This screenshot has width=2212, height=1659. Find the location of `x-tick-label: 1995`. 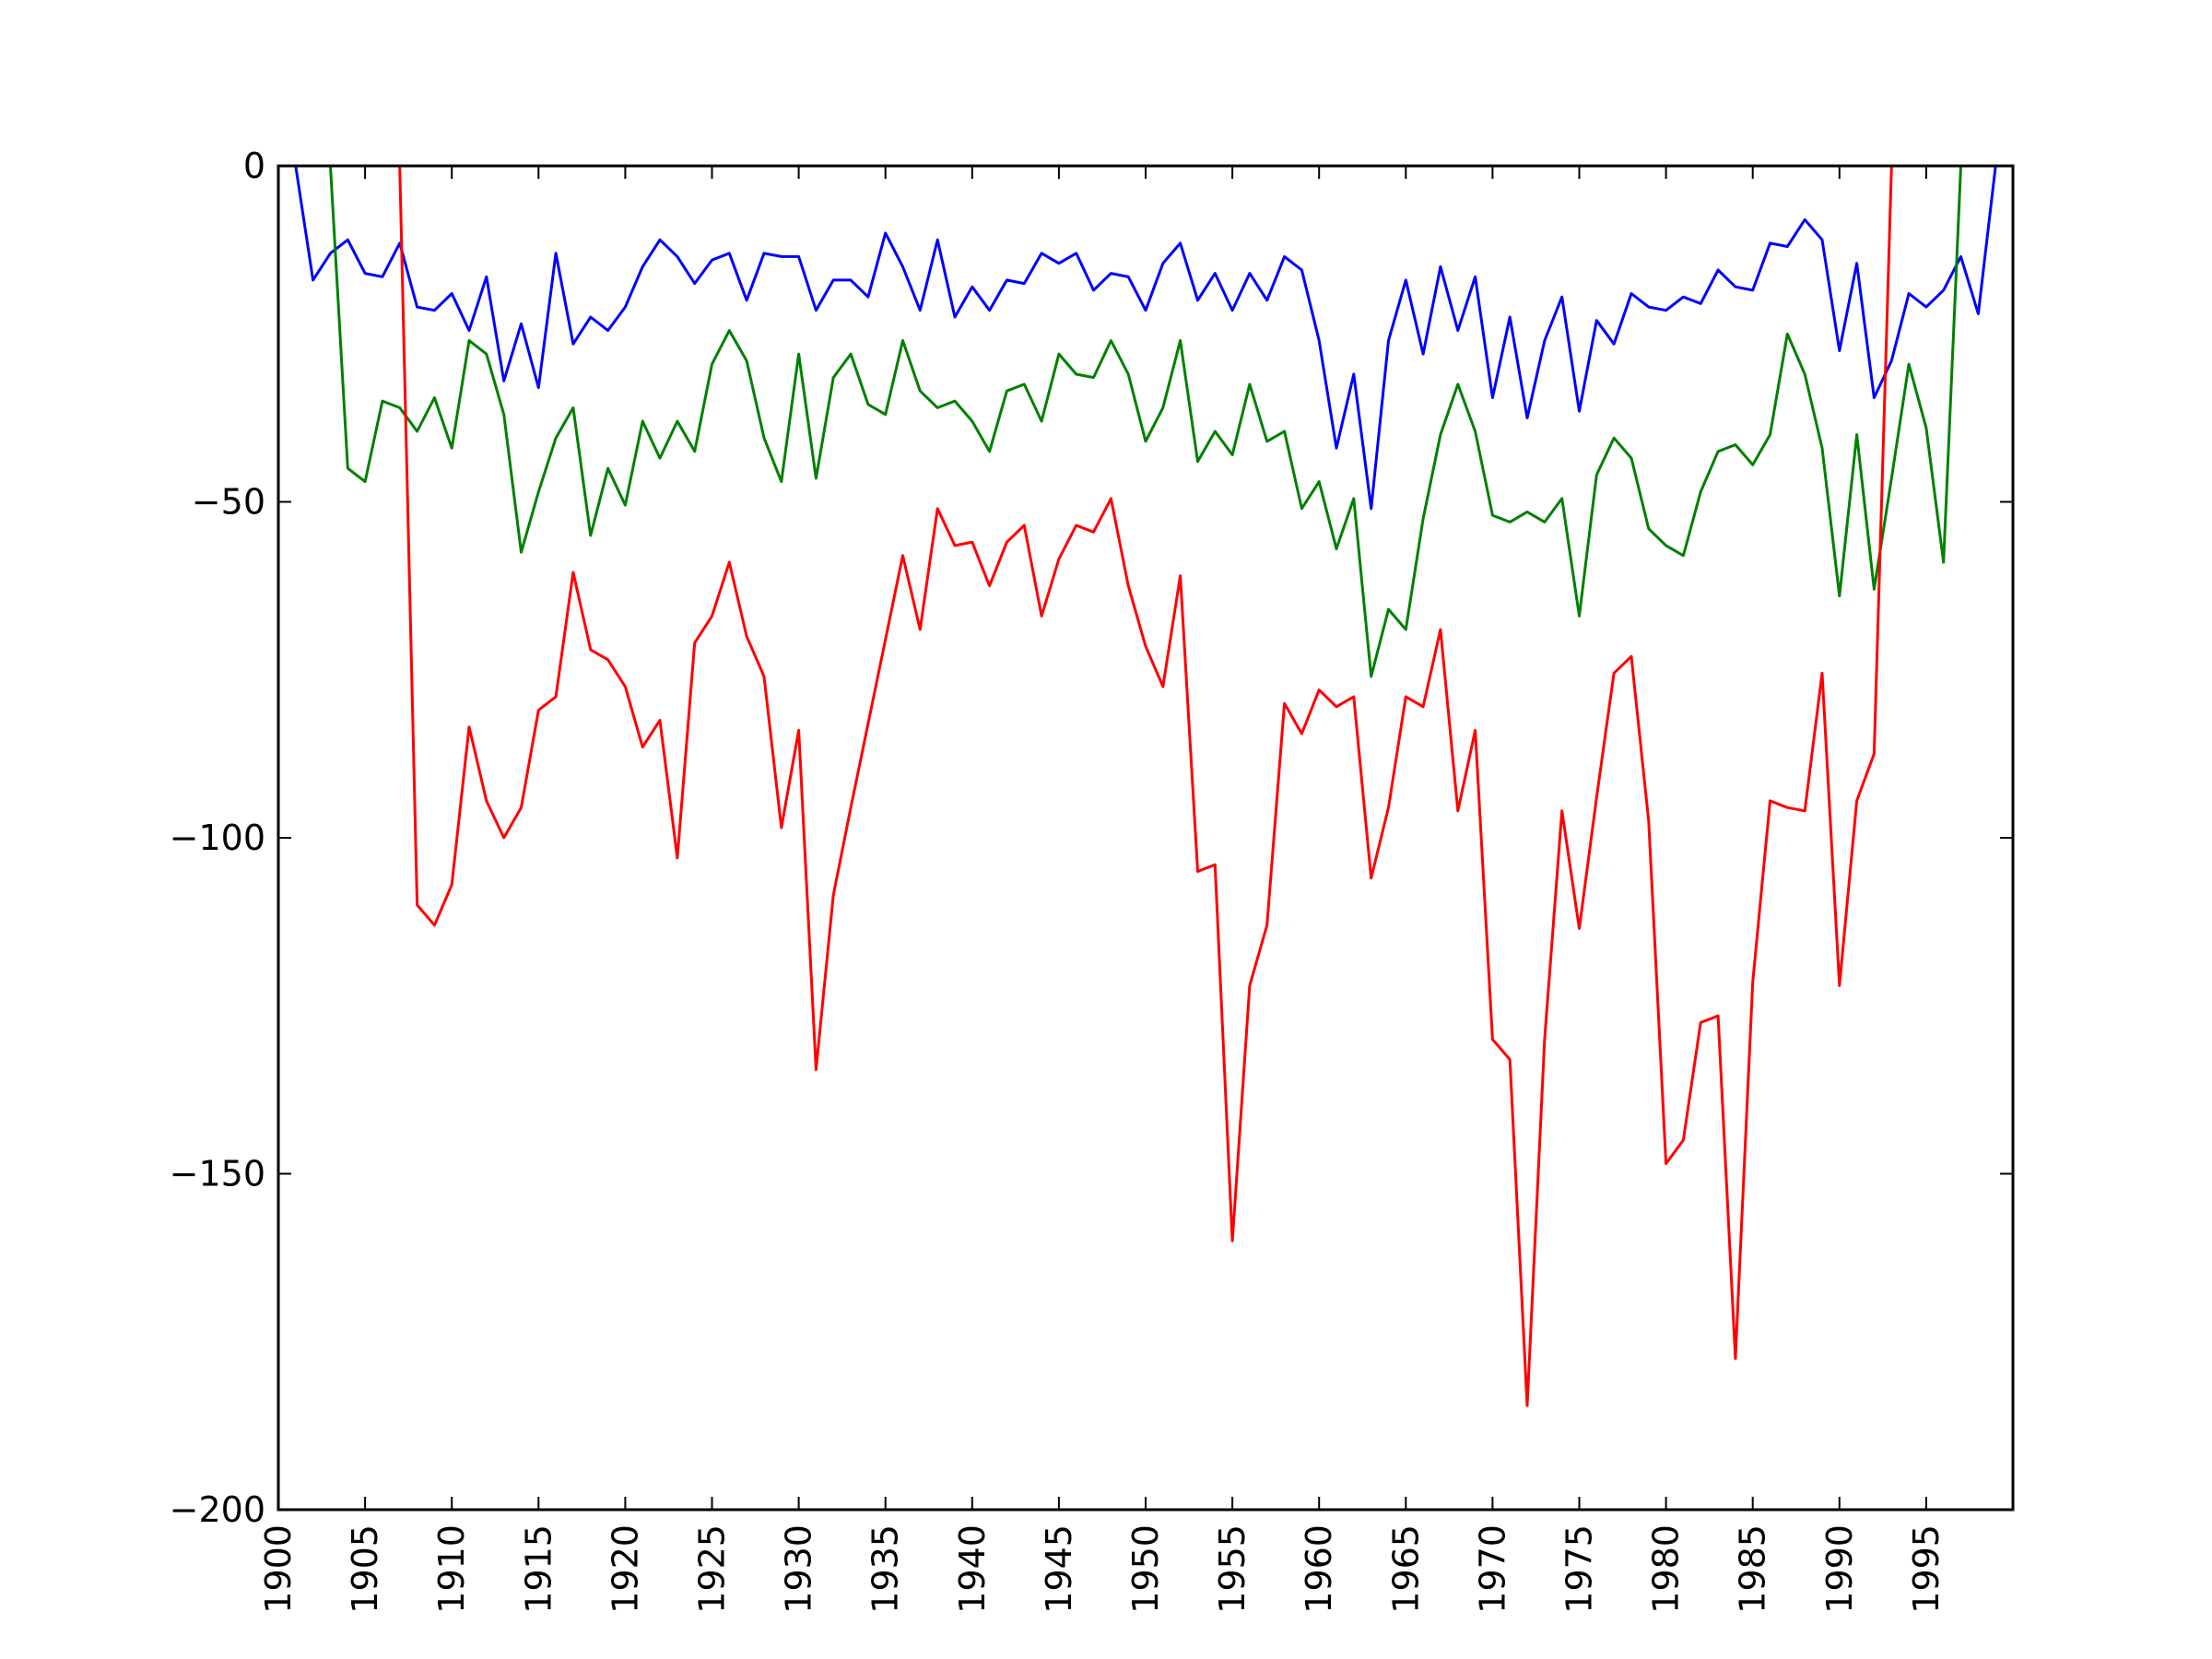

x-tick-label: 1995 is located at coordinates (1926, 1569).